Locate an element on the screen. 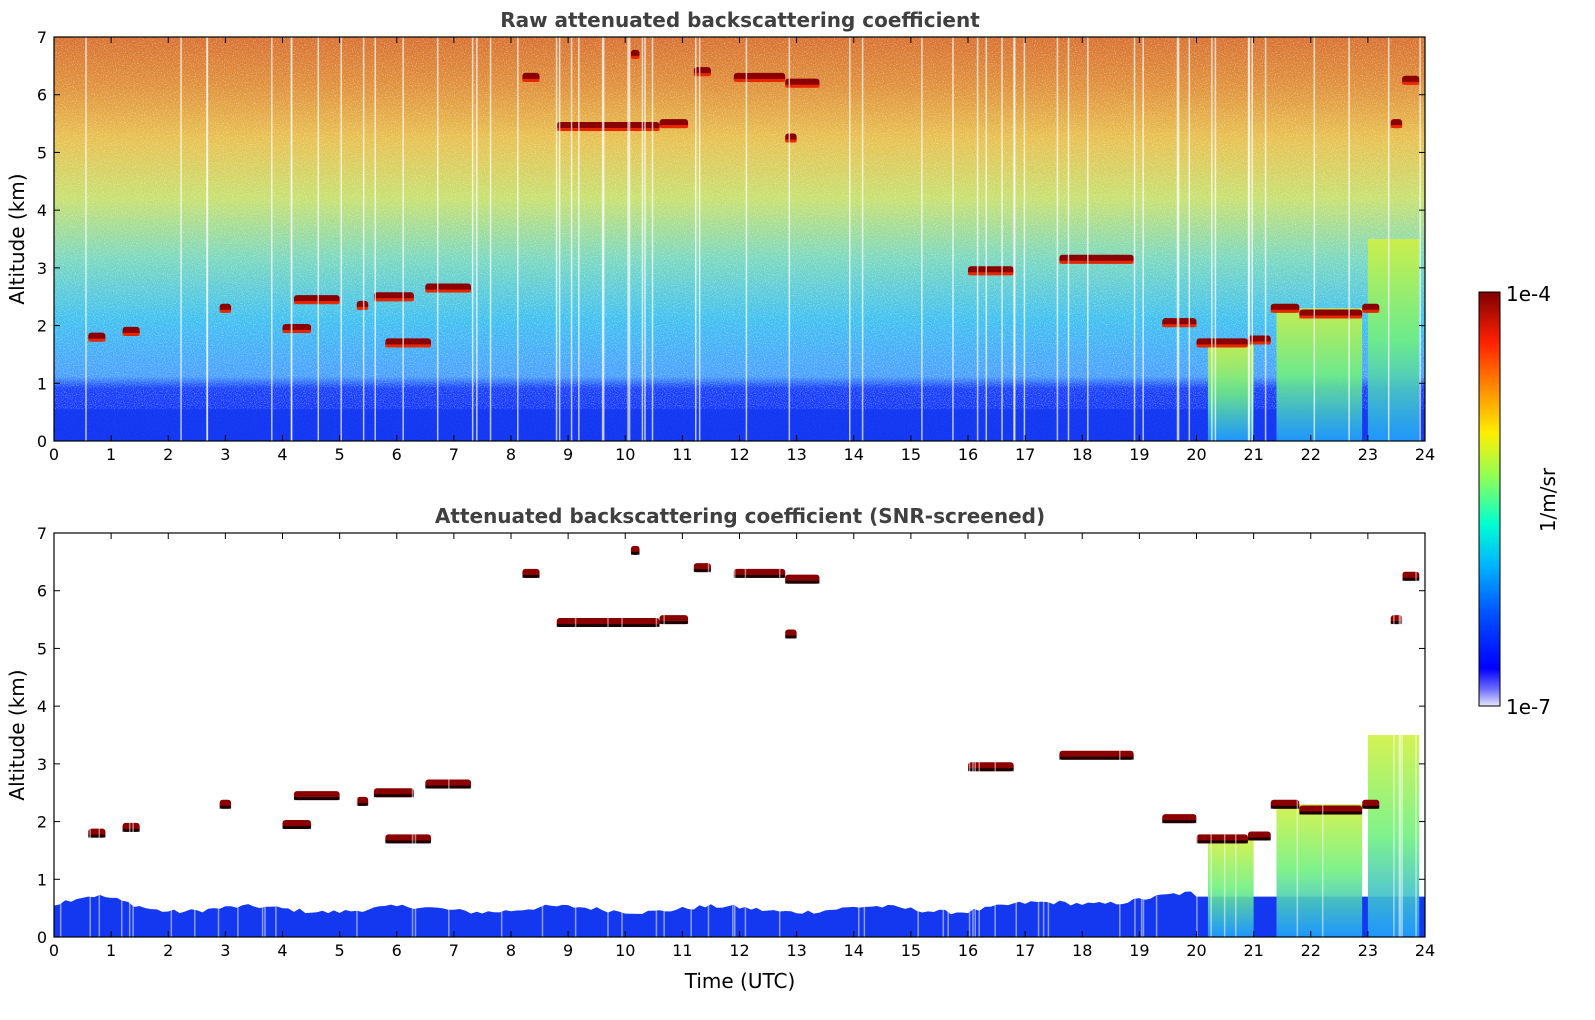 This screenshot has height=1020, width=1595. boundary-layer is located at coordinates (739, 914).